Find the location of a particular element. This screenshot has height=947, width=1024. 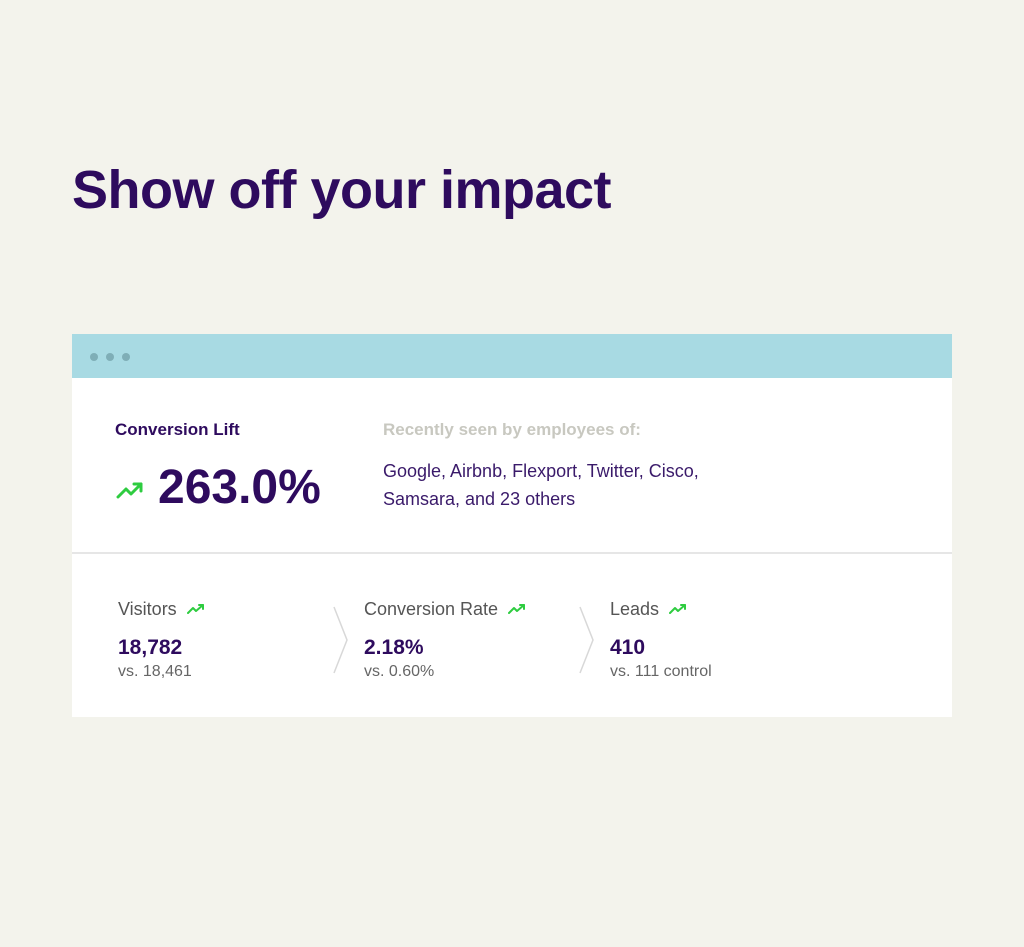

metric-visitors: Visitors 18,782 vs. 18,461 is located at coordinates (161, 640).